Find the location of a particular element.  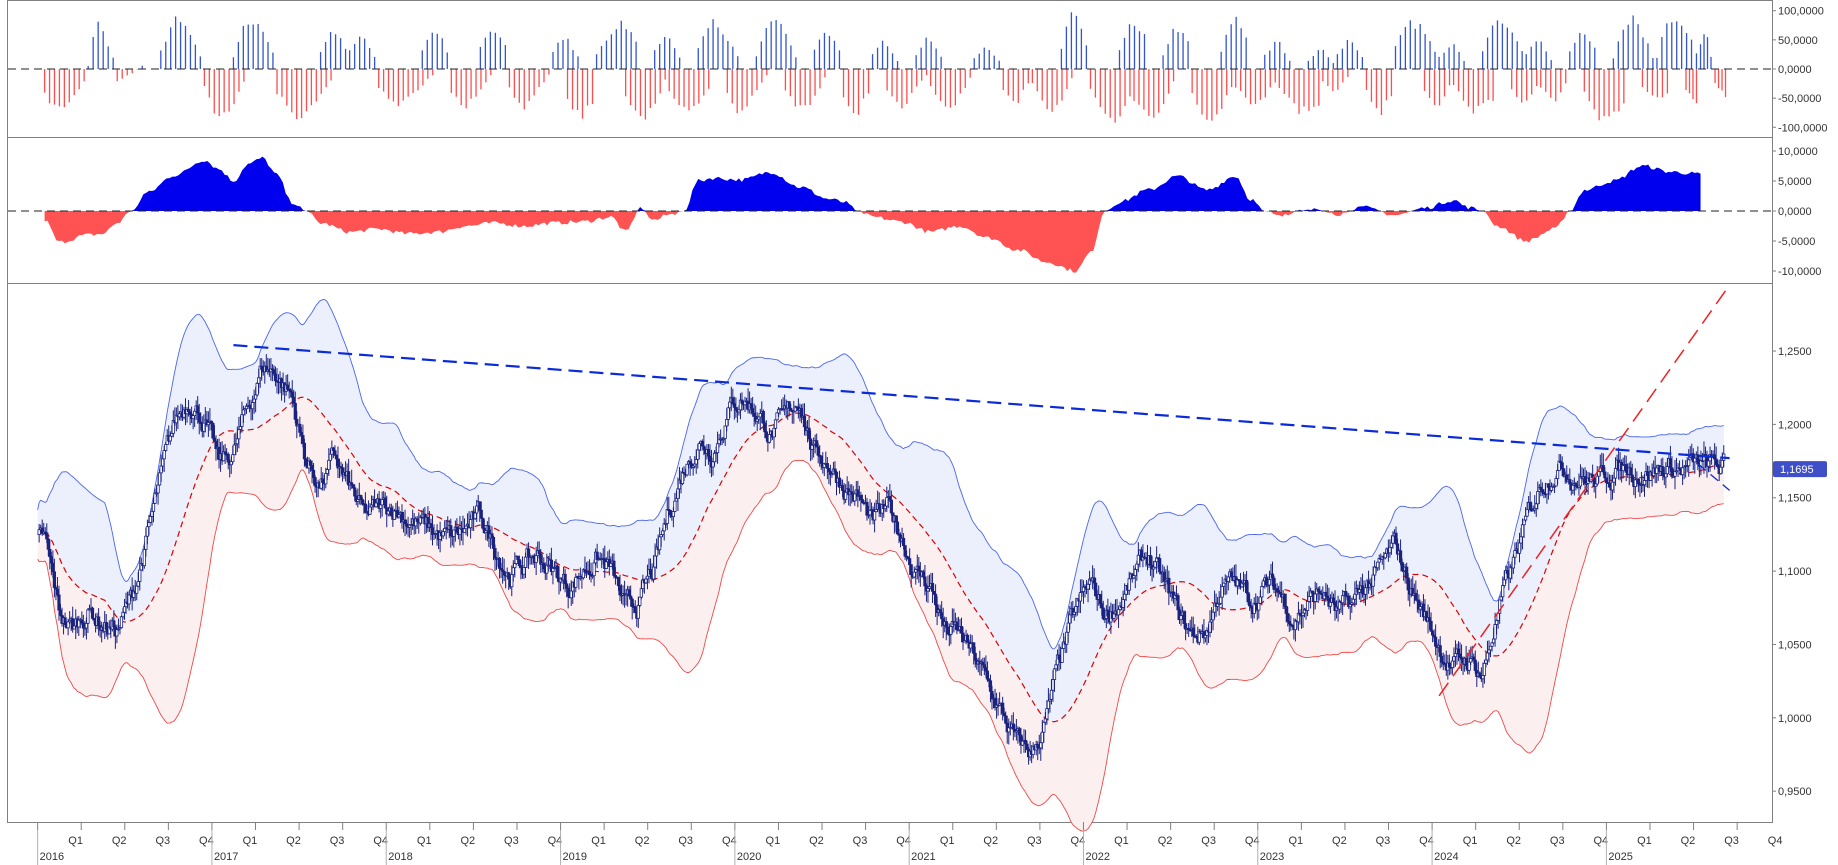

price-y-tick-label: 1,2500 is located at coordinates (1795, 352).